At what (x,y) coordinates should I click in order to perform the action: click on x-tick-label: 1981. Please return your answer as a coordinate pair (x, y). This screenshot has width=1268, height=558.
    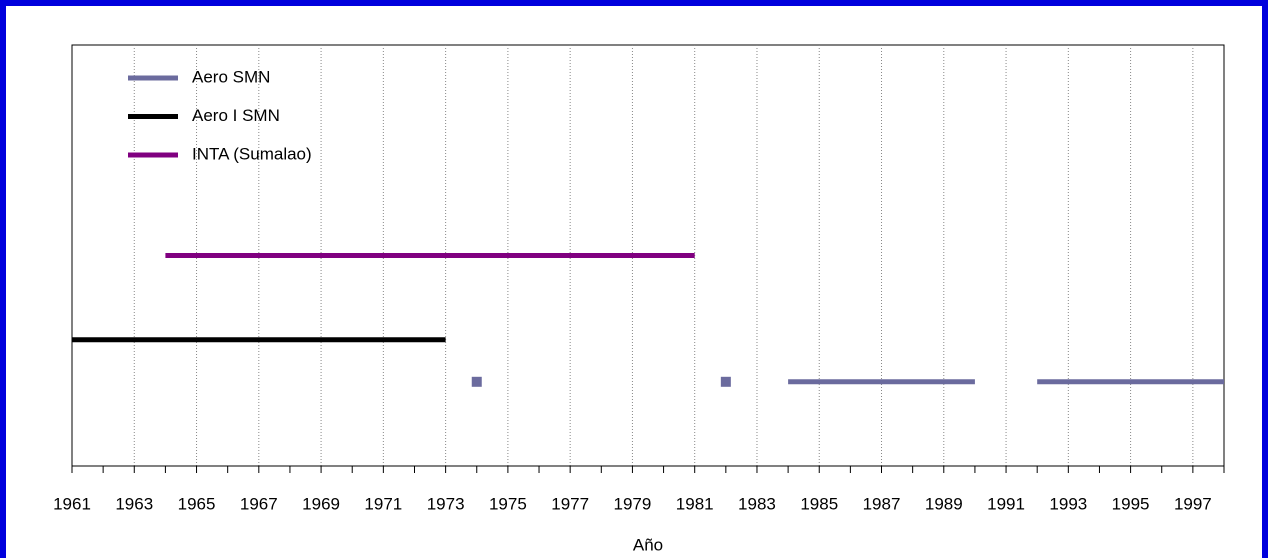
    Looking at the image, I should click on (695, 503).